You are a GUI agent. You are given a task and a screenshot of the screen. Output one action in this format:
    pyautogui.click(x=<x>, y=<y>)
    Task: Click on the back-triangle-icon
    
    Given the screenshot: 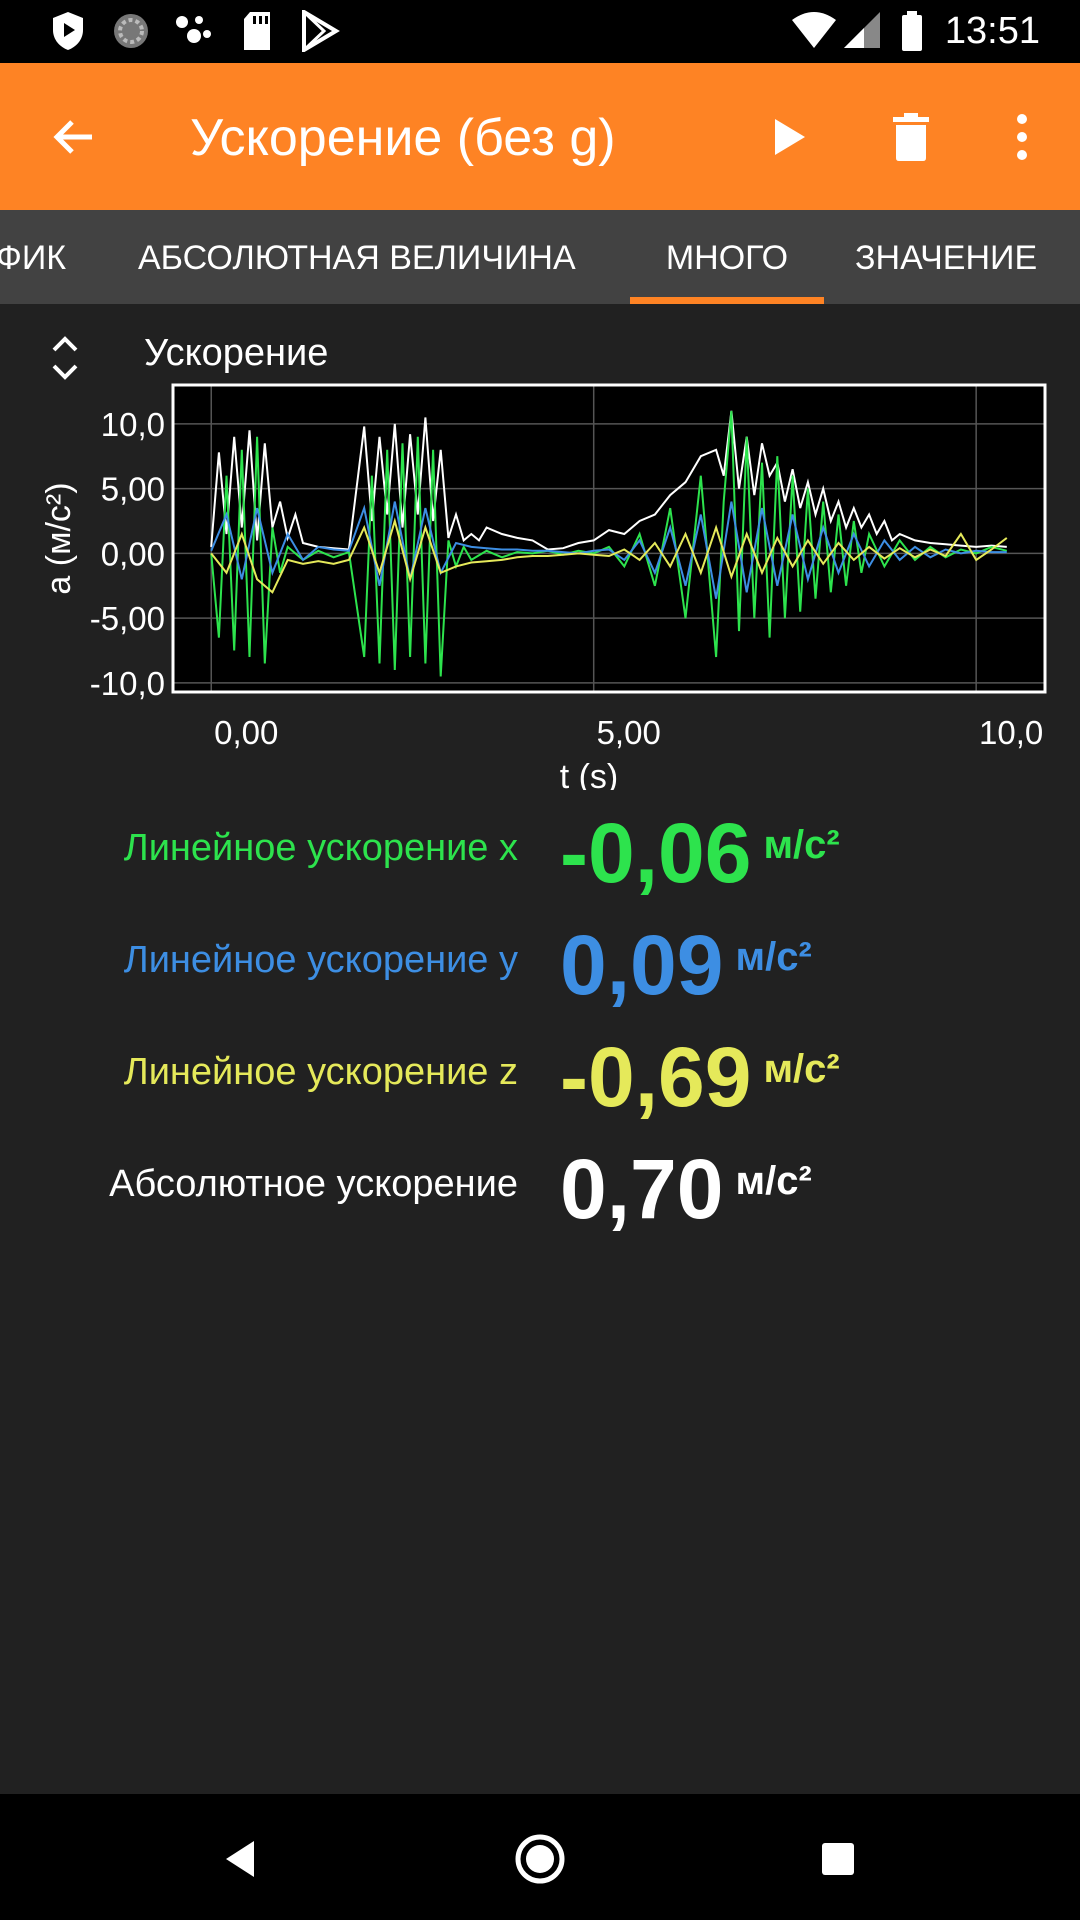 What is the action you would take?
    pyautogui.click(x=240, y=1859)
    